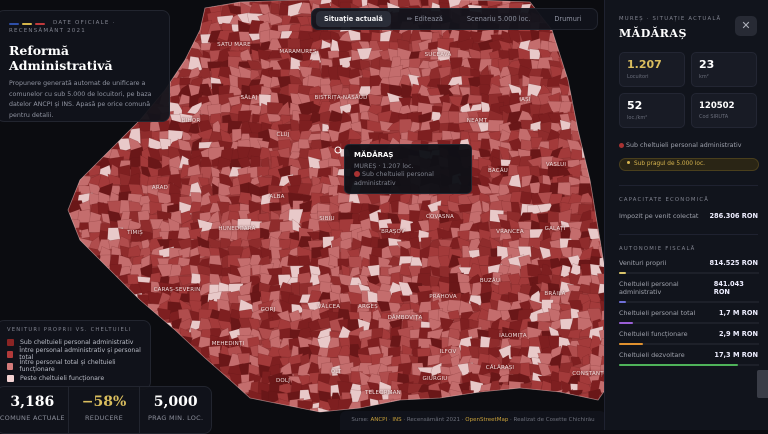  Describe the element at coordinates (424, 19) in the screenshot. I see `tab-editeaza: ✏ Editează` at that location.